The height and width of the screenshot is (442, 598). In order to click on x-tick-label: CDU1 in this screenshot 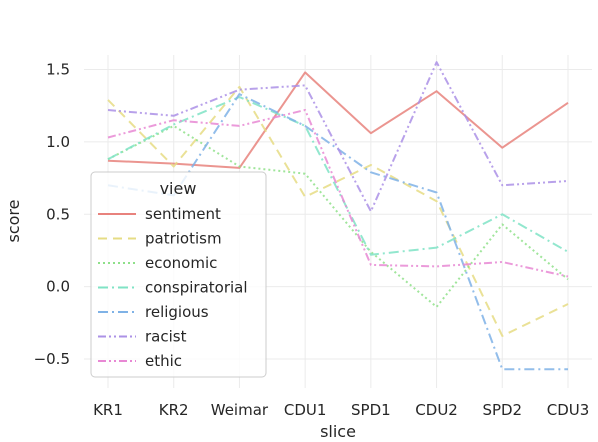, I will do `click(305, 410)`.